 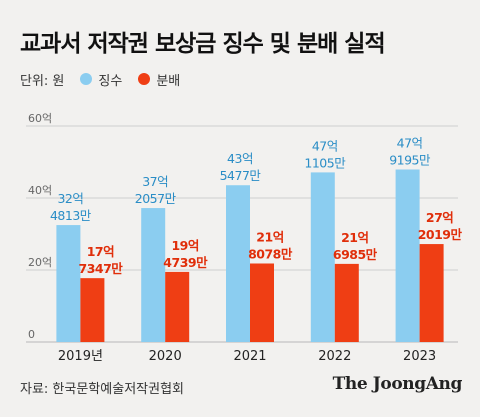 I want to click on data-label-distribute: 2019만, so click(x=440, y=234).